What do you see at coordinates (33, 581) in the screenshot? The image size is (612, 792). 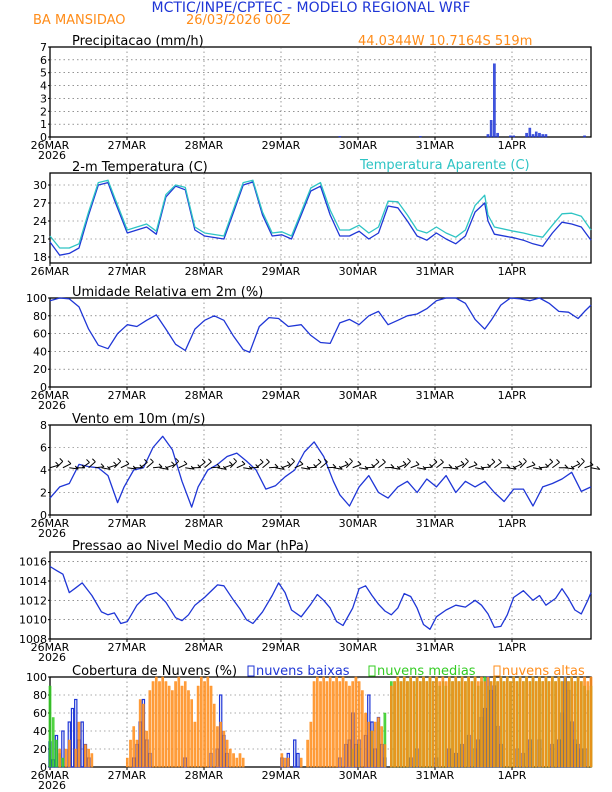 I see `y-tick-label: 1014` at bounding box center [33, 581].